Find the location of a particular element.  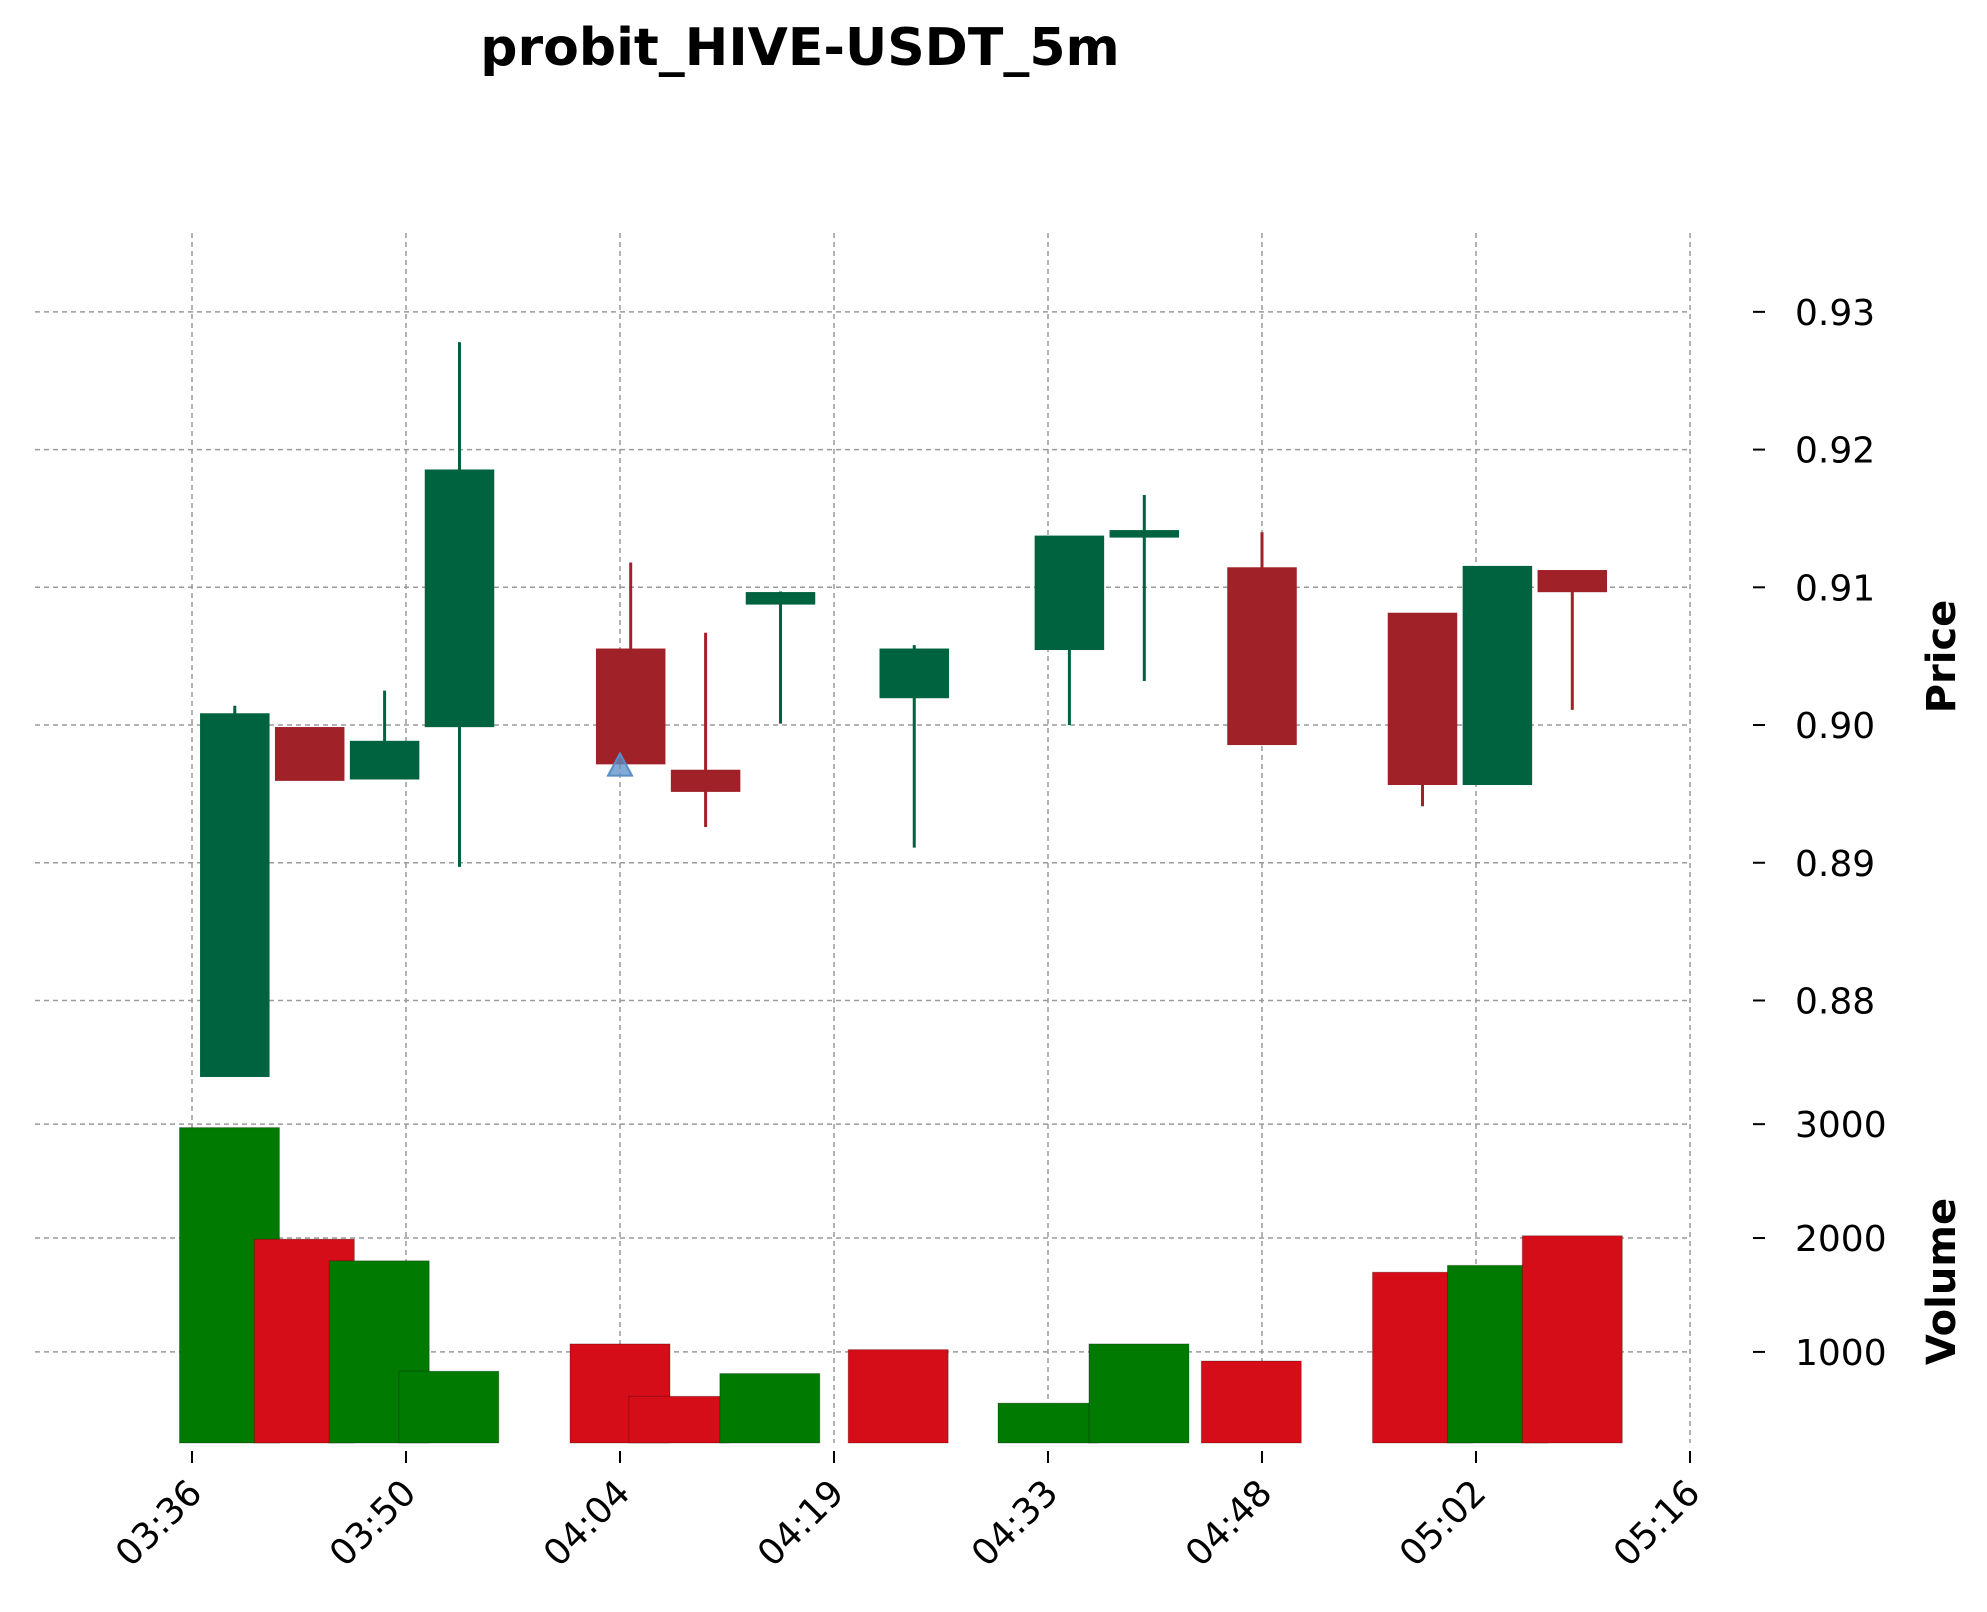

volume-bars is located at coordinates (900, 1285).